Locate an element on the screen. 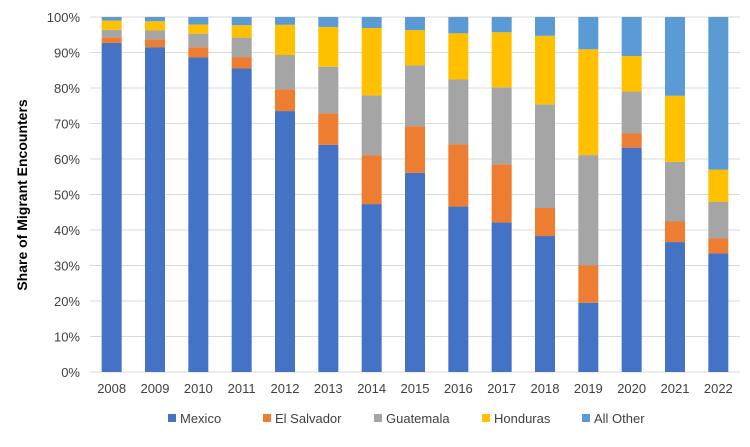  bar-all-other-2015 is located at coordinates (415, 24).